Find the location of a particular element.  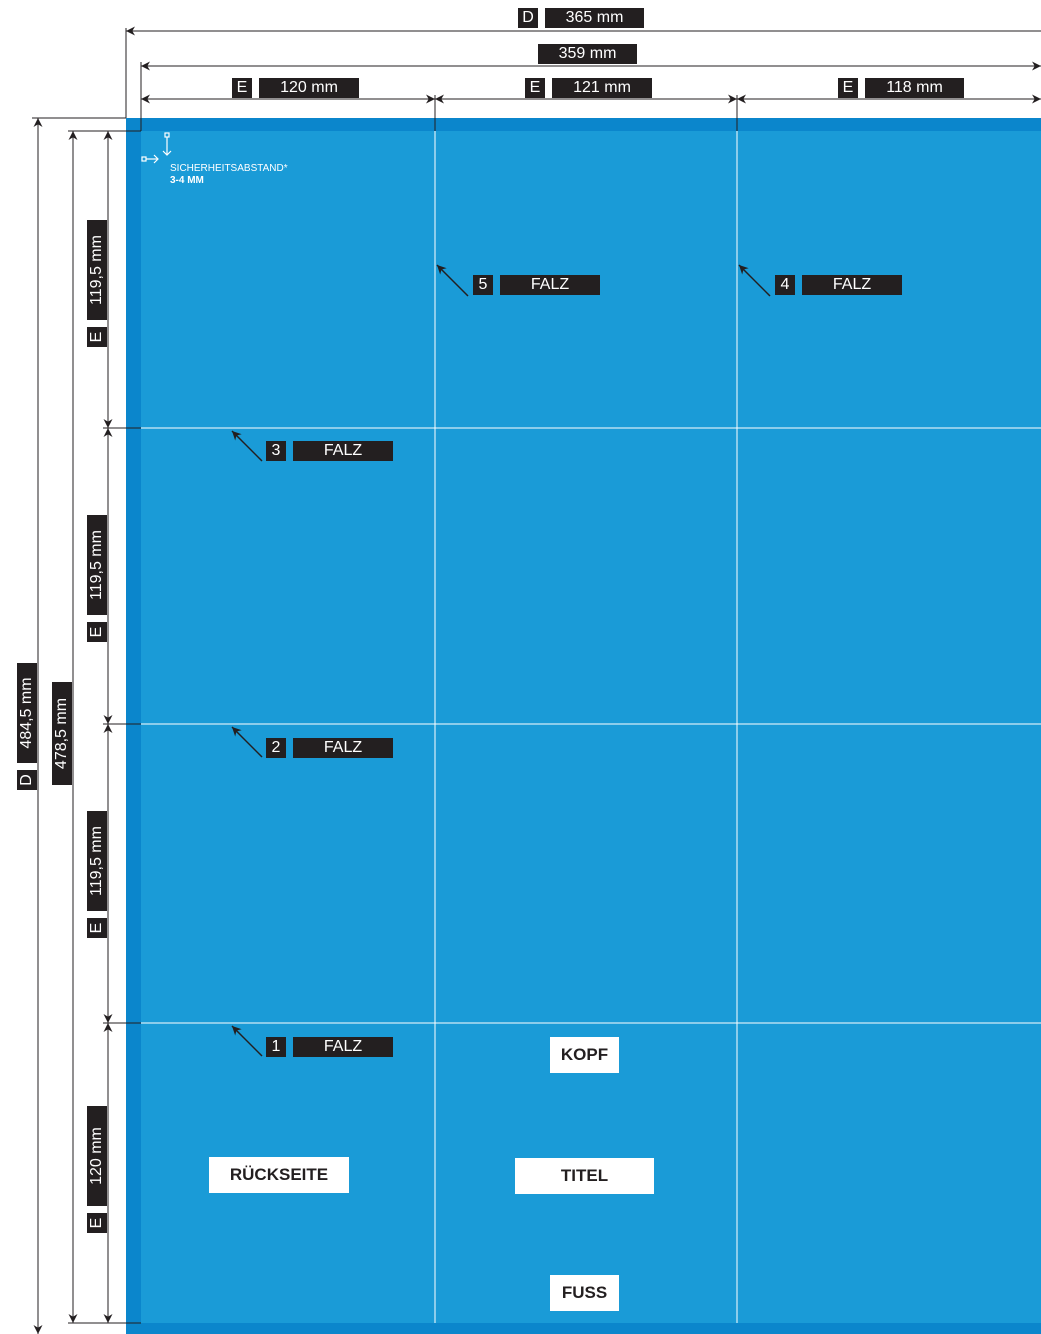

row4-key: E is located at coordinates (97, 1223).